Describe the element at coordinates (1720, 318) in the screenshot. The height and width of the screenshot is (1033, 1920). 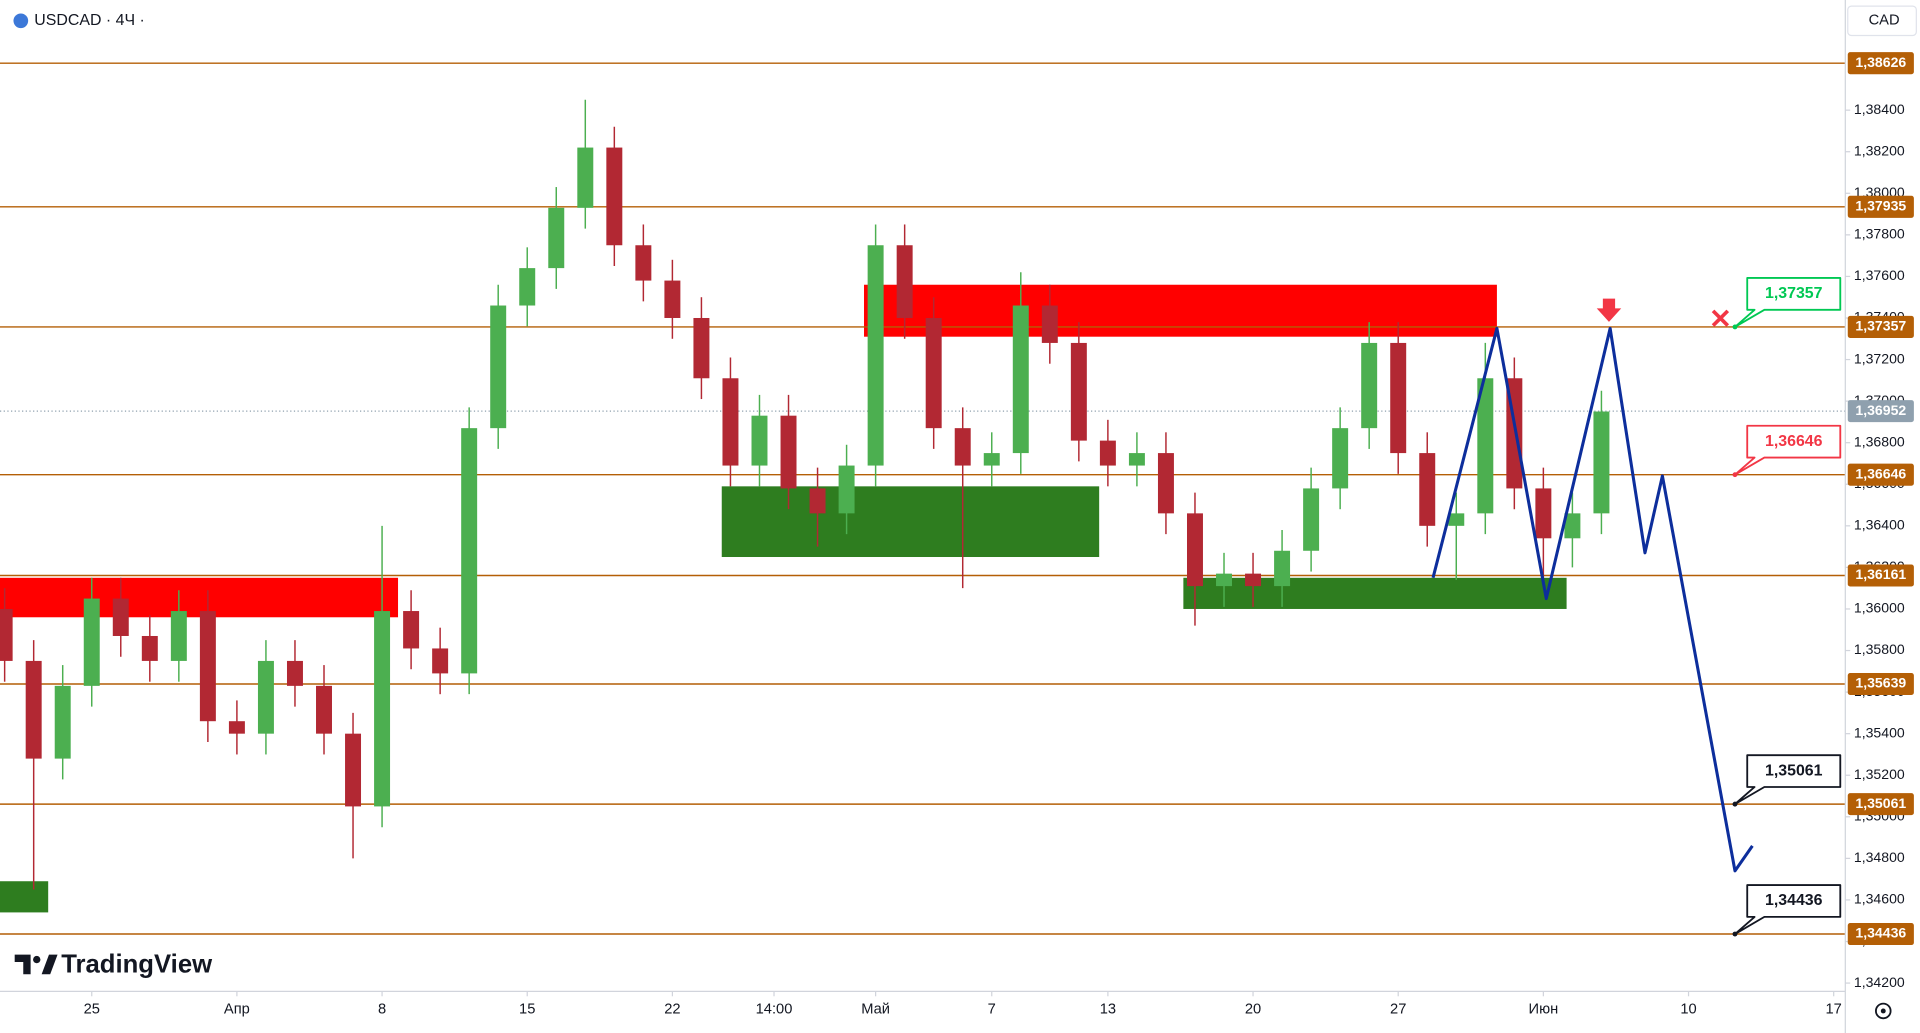
I see `cross-marker` at that location.